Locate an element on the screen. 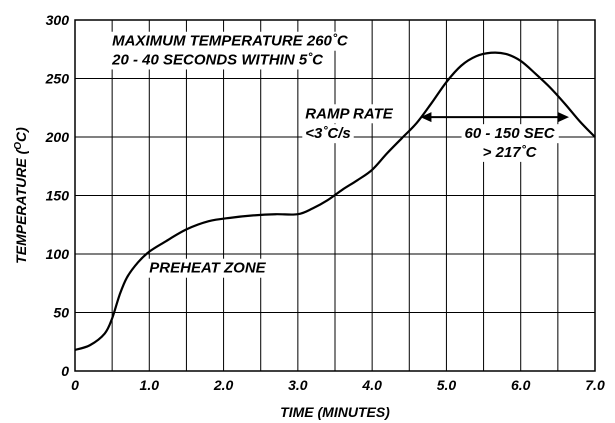  arrow-head-right is located at coordinates (563, 117).